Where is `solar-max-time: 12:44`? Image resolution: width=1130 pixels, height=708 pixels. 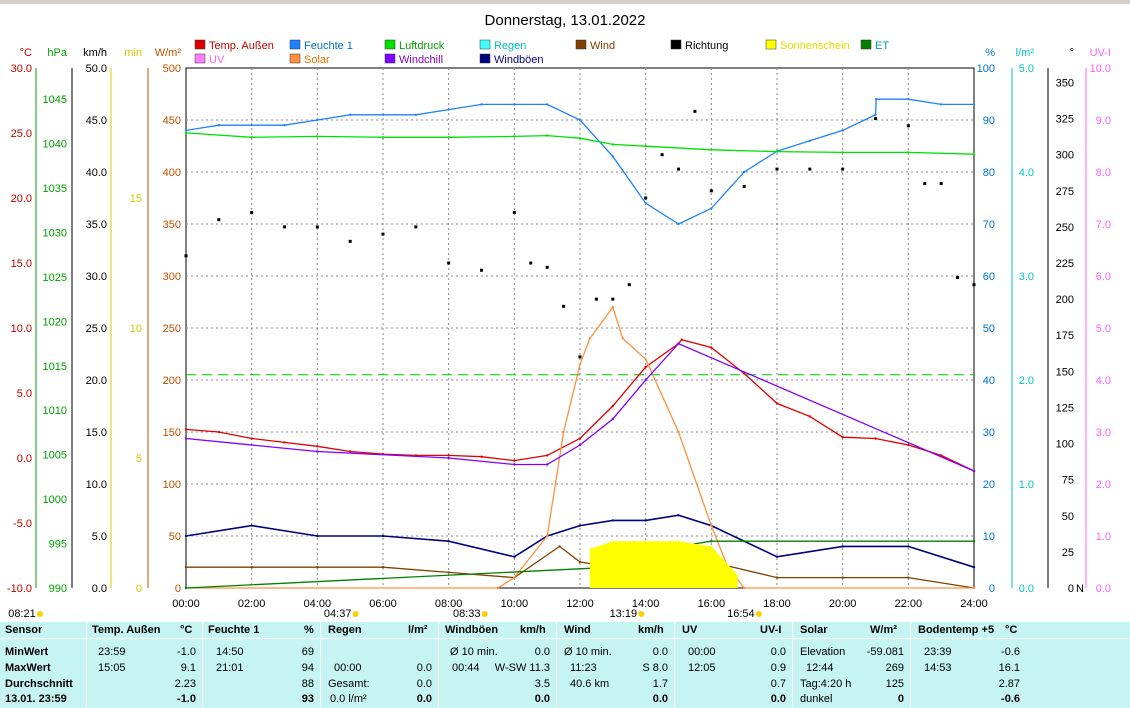 solar-max-time: 12:44 is located at coordinates (820, 668).